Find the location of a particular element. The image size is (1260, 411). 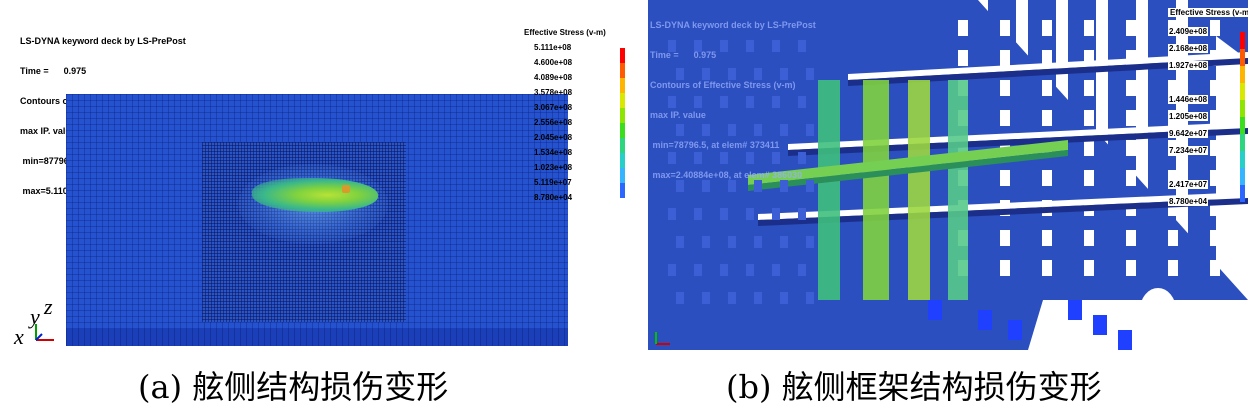

header-line: Time = 0.975 is located at coordinates (683, 55).